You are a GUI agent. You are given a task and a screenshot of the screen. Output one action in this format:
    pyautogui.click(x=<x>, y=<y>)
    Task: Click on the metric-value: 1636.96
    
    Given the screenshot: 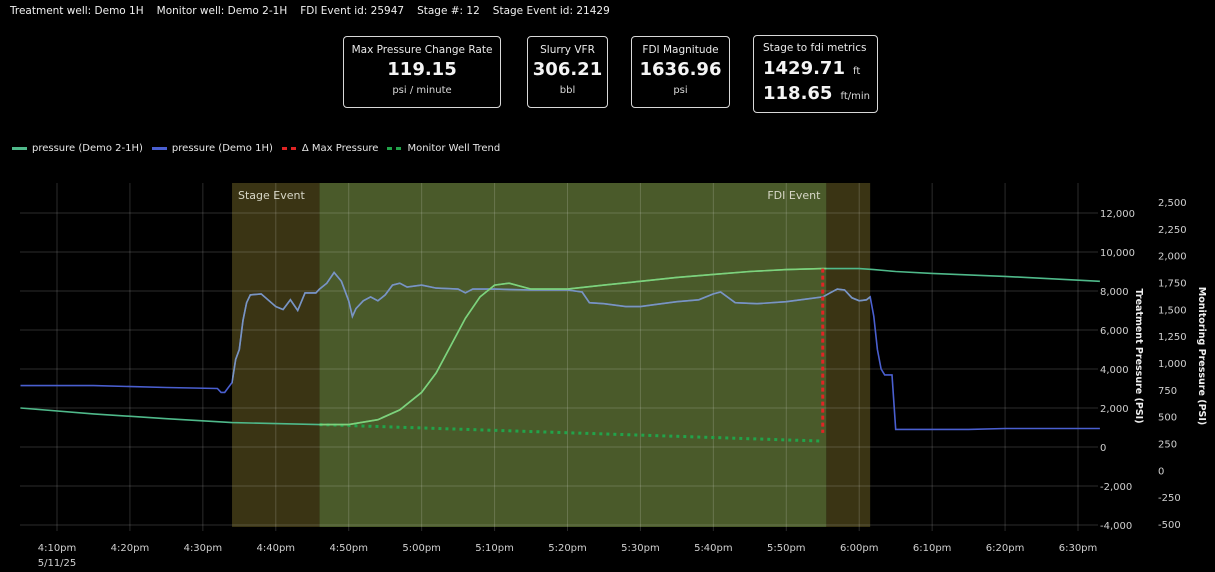 What is the action you would take?
    pyautogui.click(x=680, y=69)
    